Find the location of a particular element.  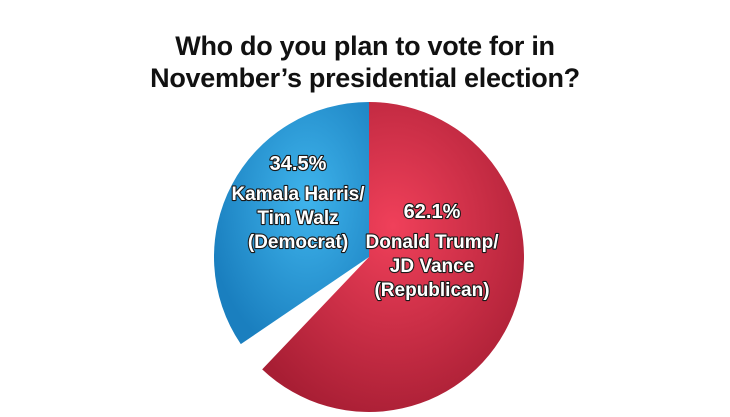

republican-name-label-3: (Republican) is located at coordinates (431, 290).